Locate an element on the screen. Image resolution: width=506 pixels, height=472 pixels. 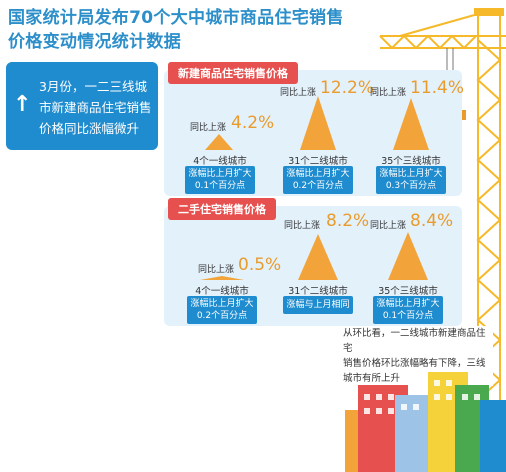
second-hand-label: 二手住宅销售价格 is located at coordinates (222, 209).